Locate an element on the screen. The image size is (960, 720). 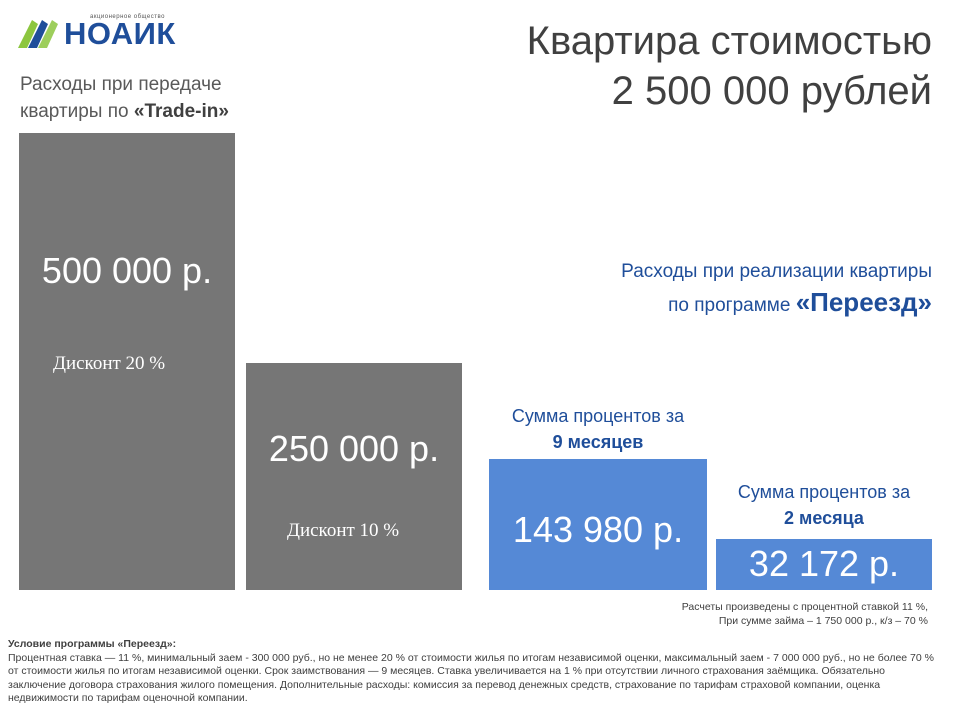
interest-9-caption-line2: 9 месяцев is located at coordinates (598, 442).